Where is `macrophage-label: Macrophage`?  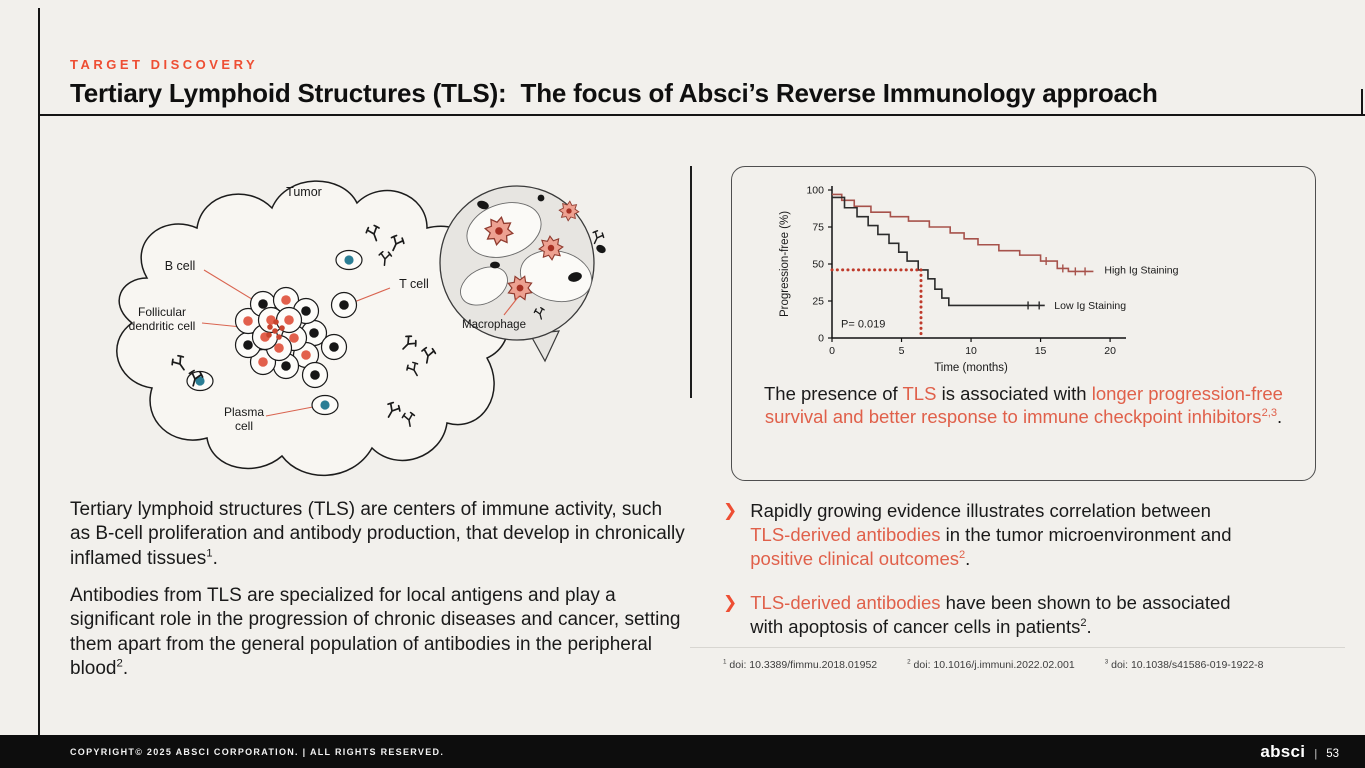
macrophage-label: Macrophage is located at coordinates (494, 325).